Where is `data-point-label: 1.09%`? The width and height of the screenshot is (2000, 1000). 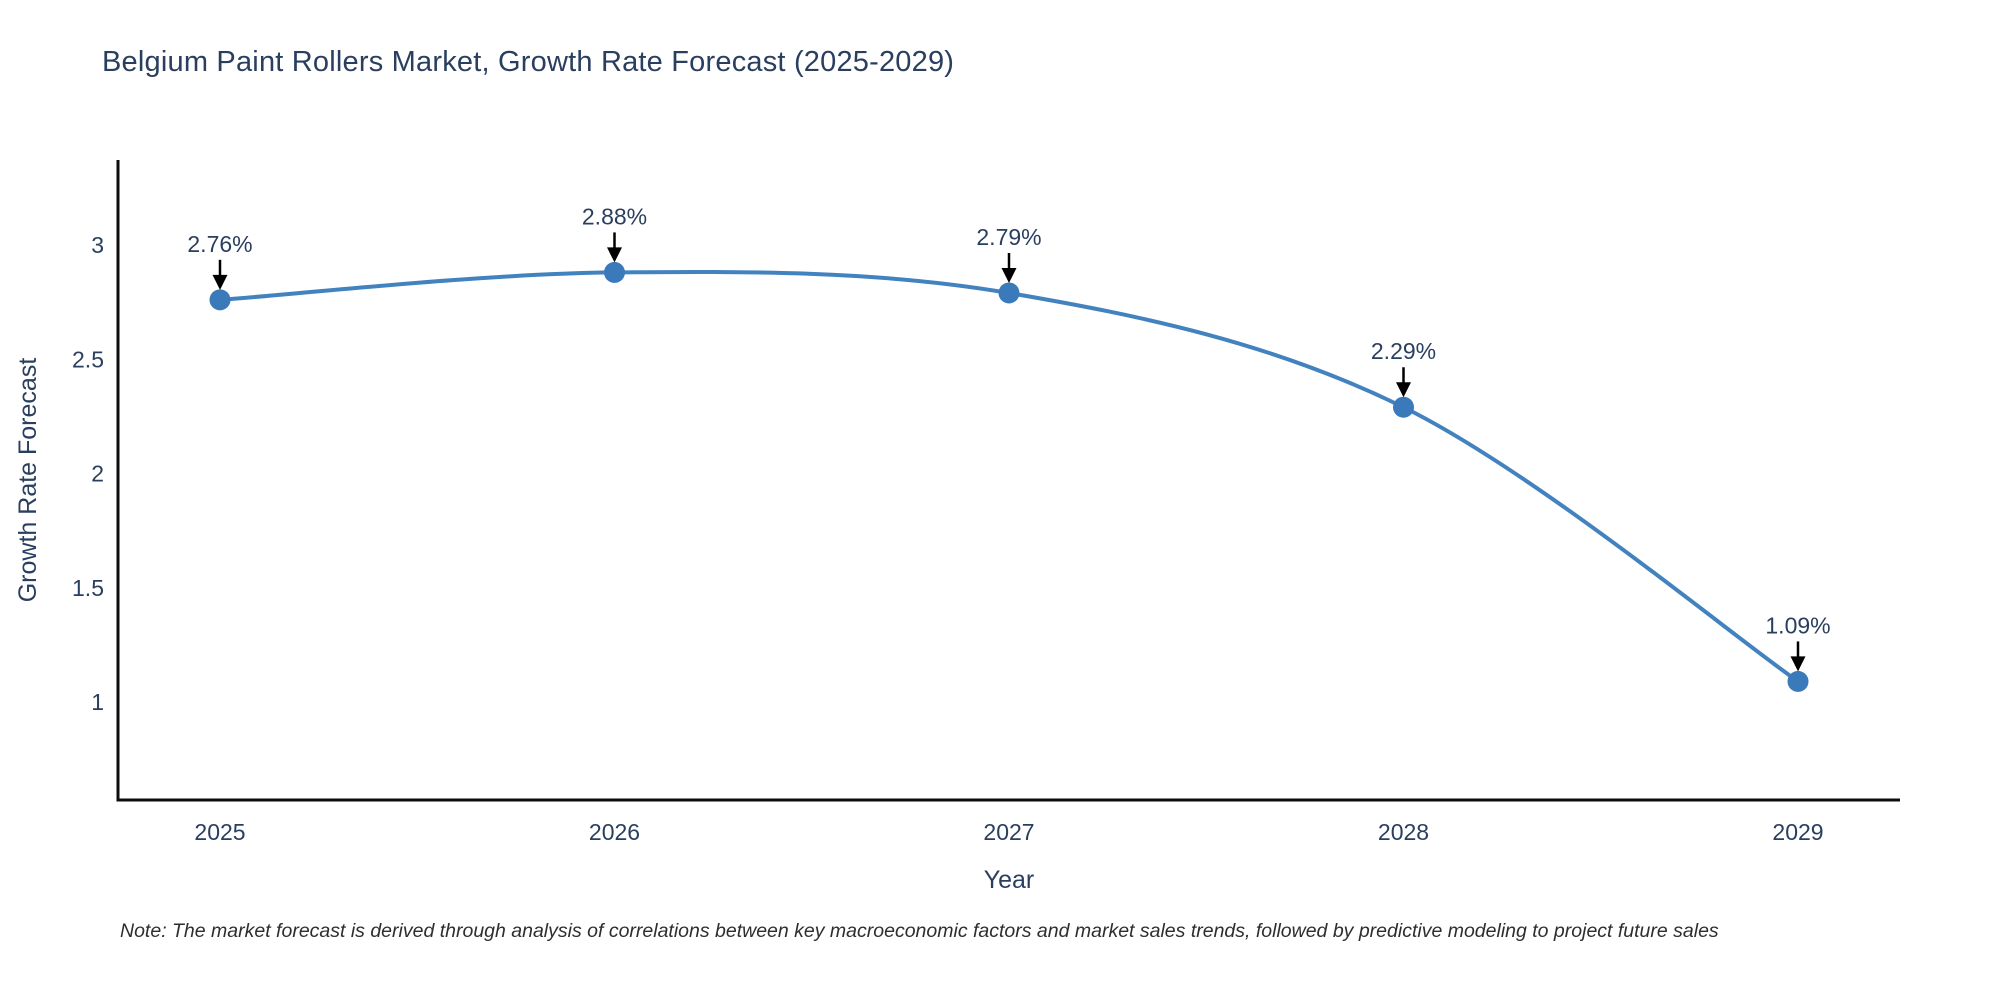 data-point-label: 1.09% is located at coordinates (1797, 625).